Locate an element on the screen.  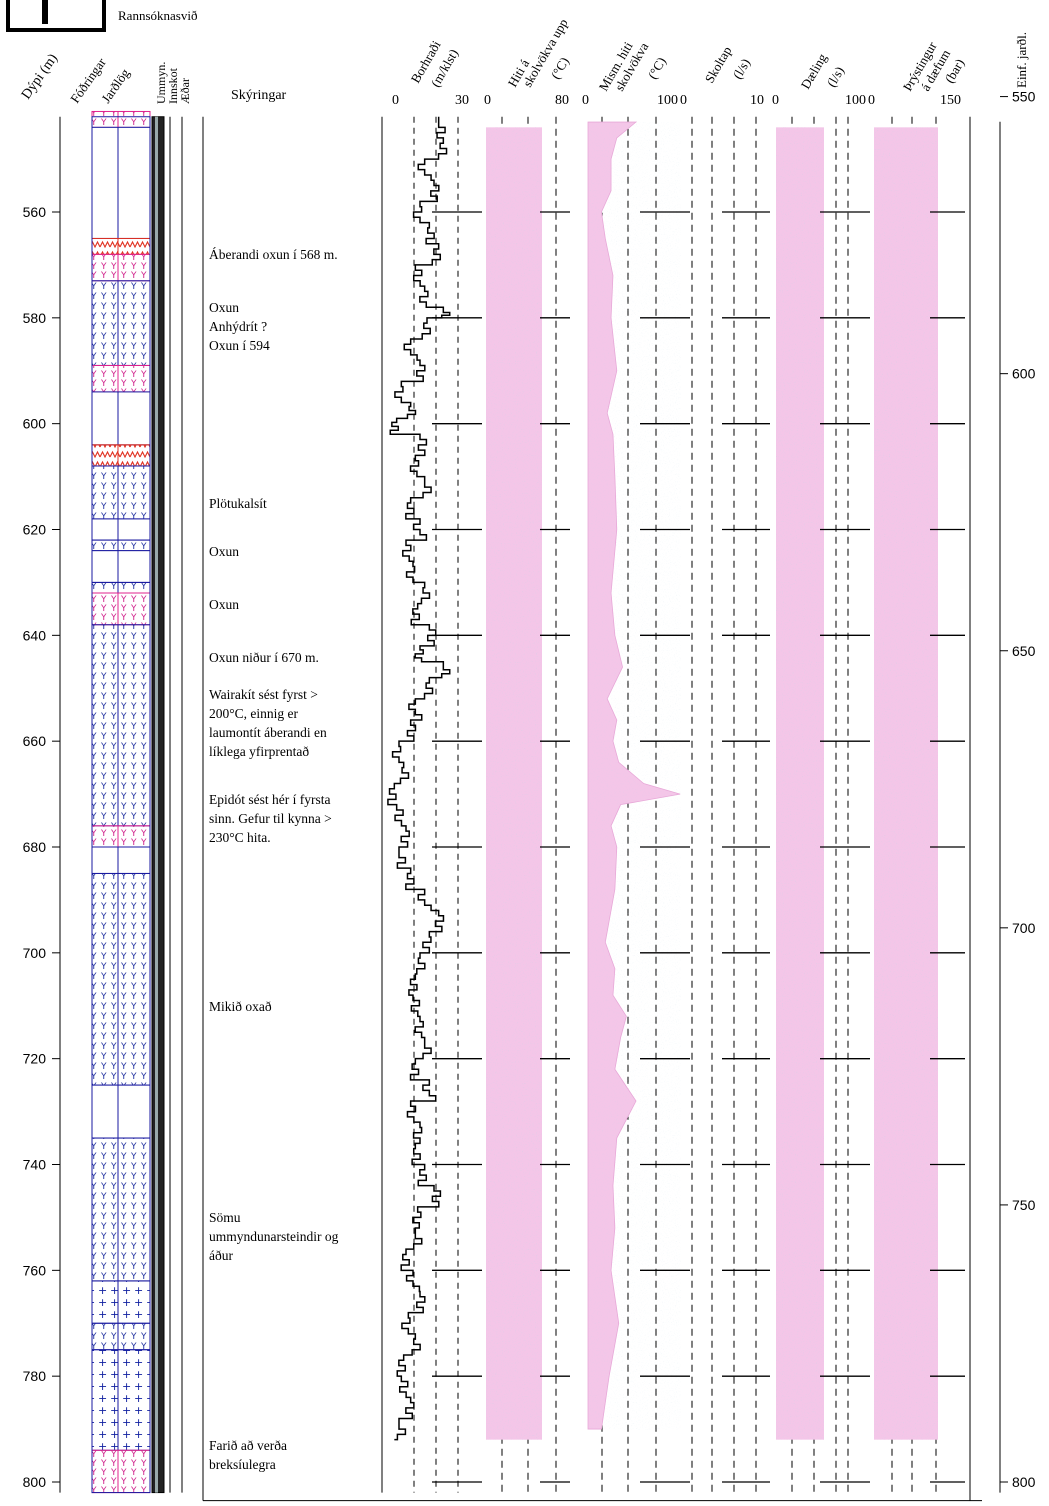
note-line: Epidót sést hér í fyrsta is located at coordinates (270, 800).